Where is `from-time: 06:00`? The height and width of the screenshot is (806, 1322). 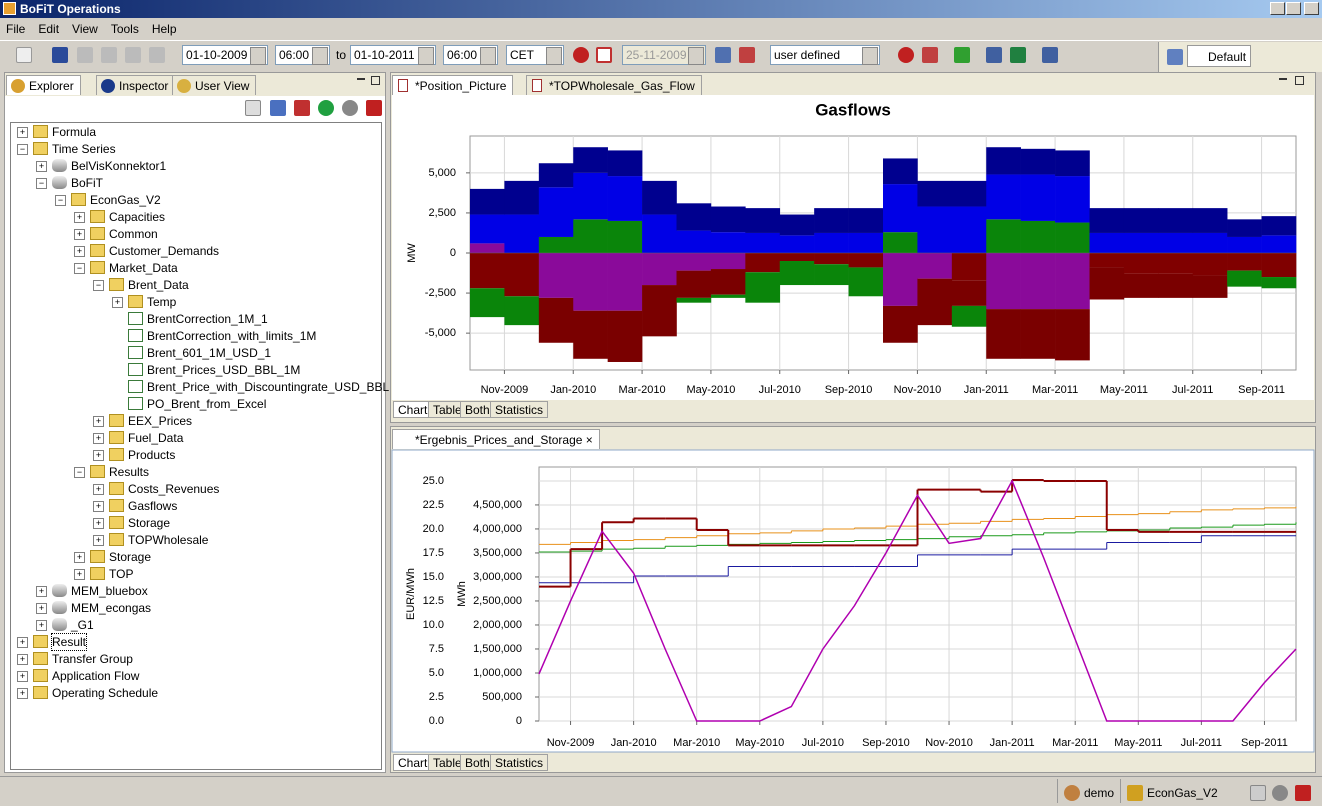
from-time: 06:00 is located at coordinates (302, 55).